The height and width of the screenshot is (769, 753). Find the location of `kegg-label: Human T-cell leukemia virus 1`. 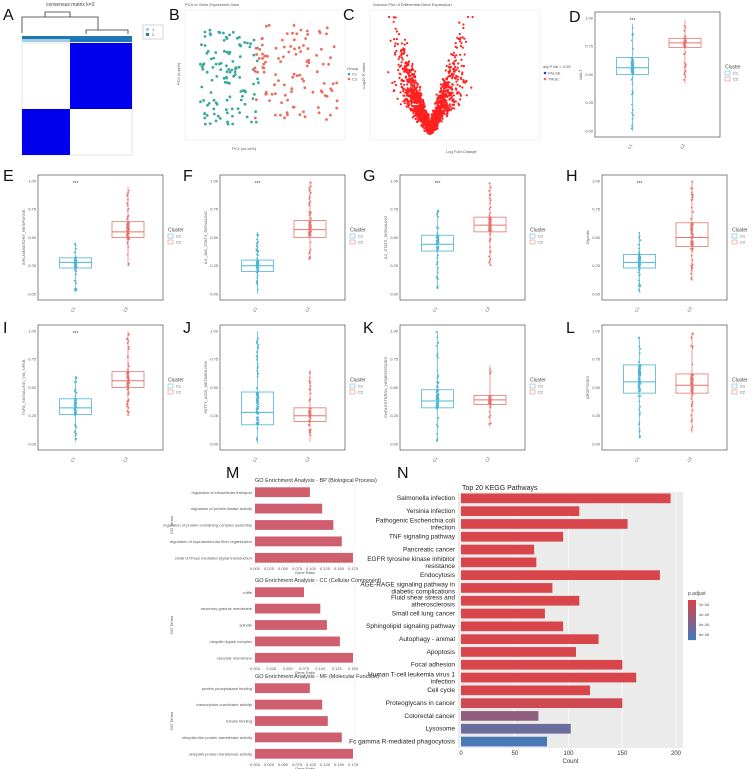

kegg-label: Human T-cell leukemia virus 1 is located at coordinates (411, 674).